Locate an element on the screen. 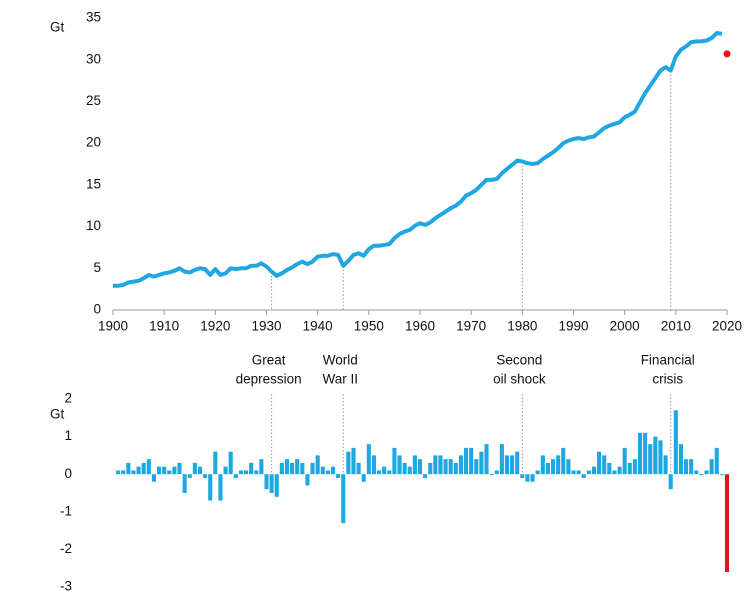  y-tick-label: 1 is located at coordinates (68, 435).